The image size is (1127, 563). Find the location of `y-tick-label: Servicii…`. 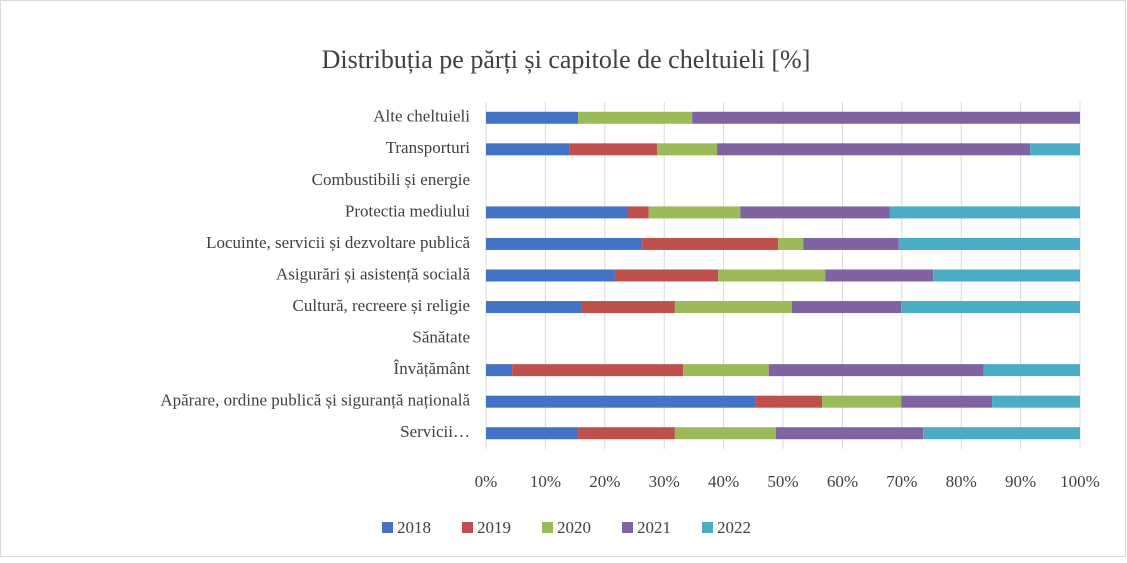

y-tick-label: Servicii… is located at coordinates (435, 431).